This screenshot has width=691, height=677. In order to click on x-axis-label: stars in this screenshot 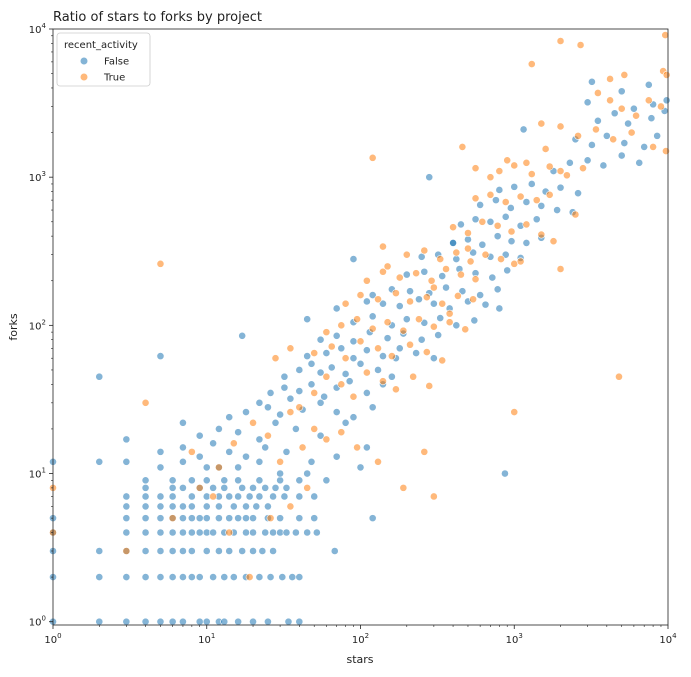, I will do `click(359, 659)`.